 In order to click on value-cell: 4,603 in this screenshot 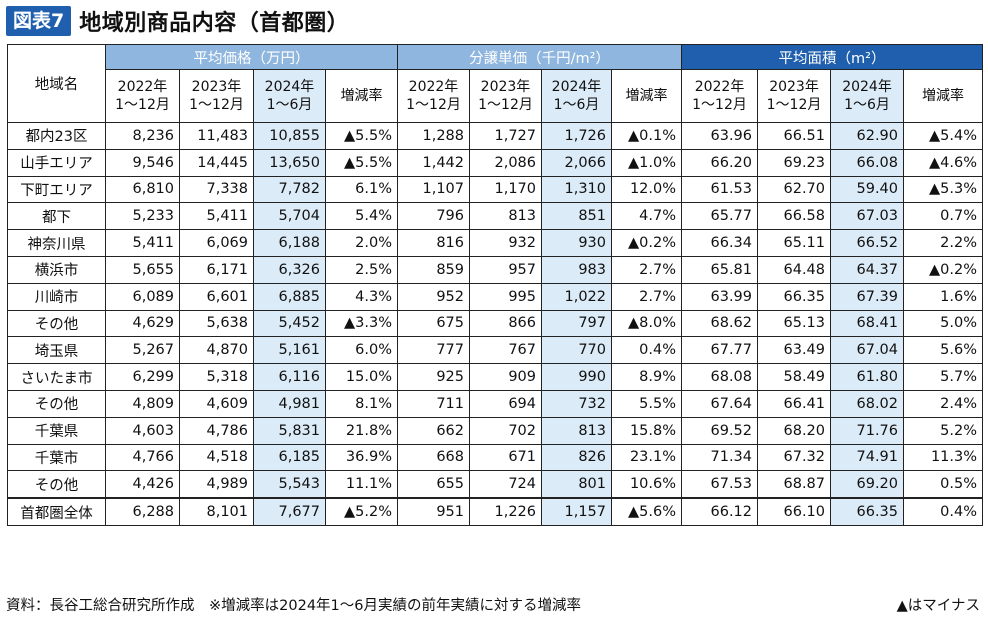, I will do `click(142, 430)`.